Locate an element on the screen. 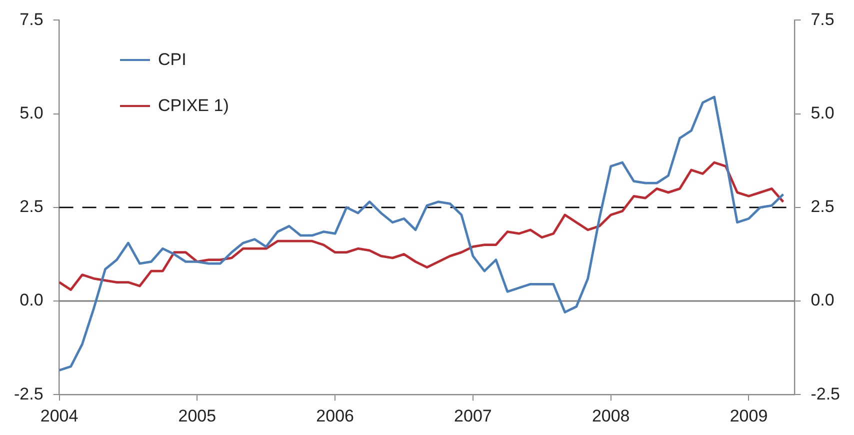  x-tick-label: 2008 is located at coordinates (611, 416).